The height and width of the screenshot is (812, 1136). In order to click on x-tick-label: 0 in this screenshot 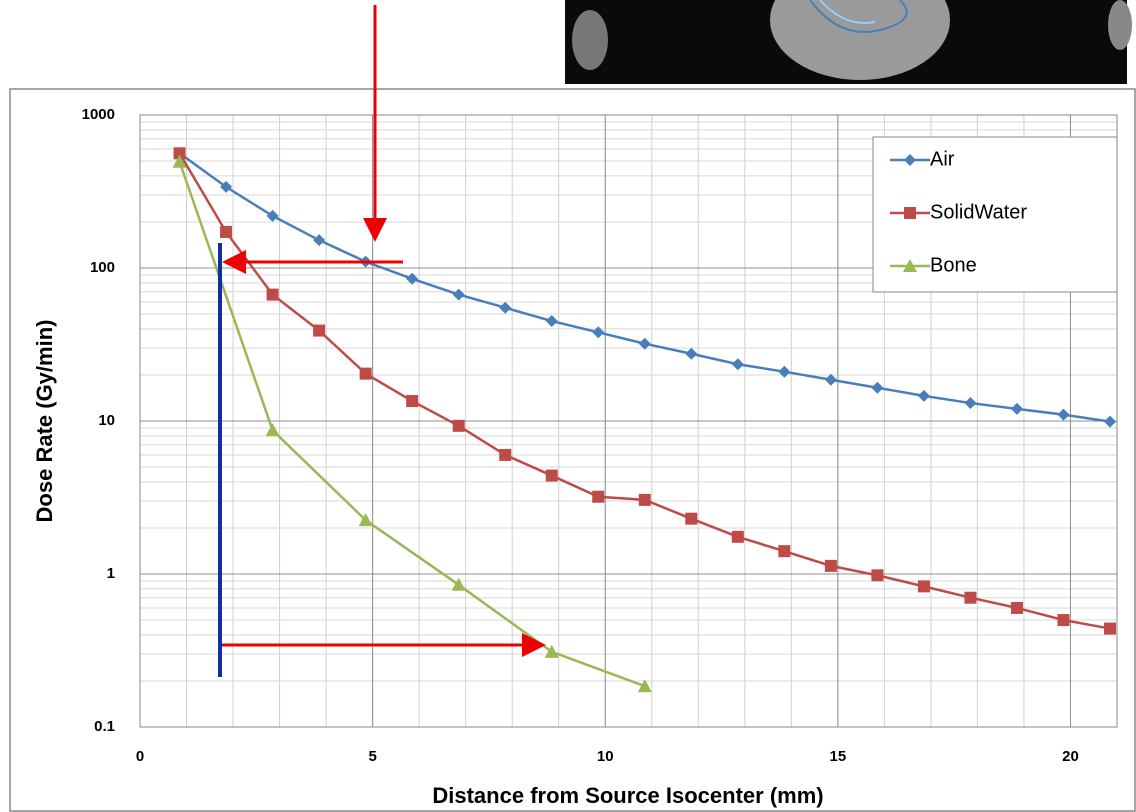, I will do `click(140, 756)`.